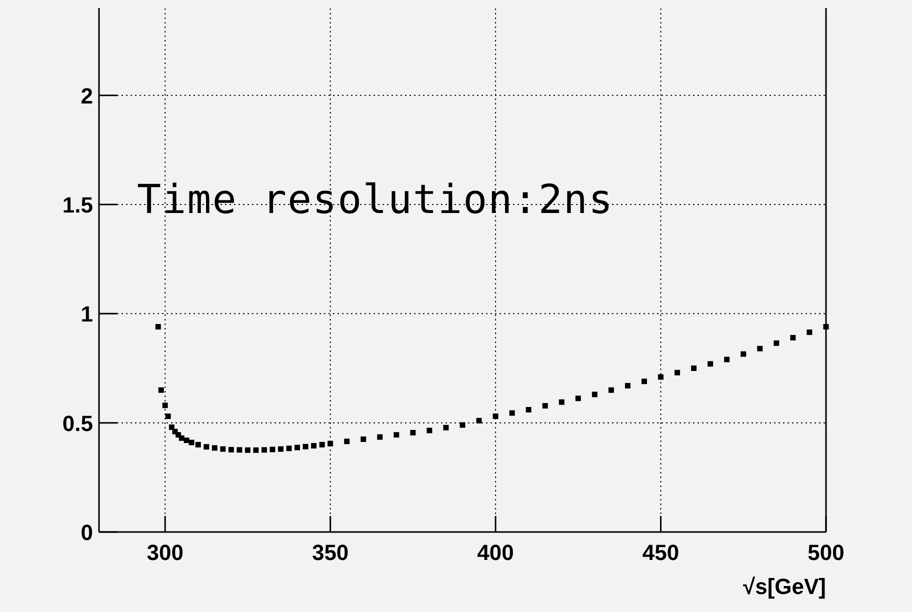 The width and height of the screenshot is (912, 612). I want to click on x-tick-label: 500, so click(826, 552).